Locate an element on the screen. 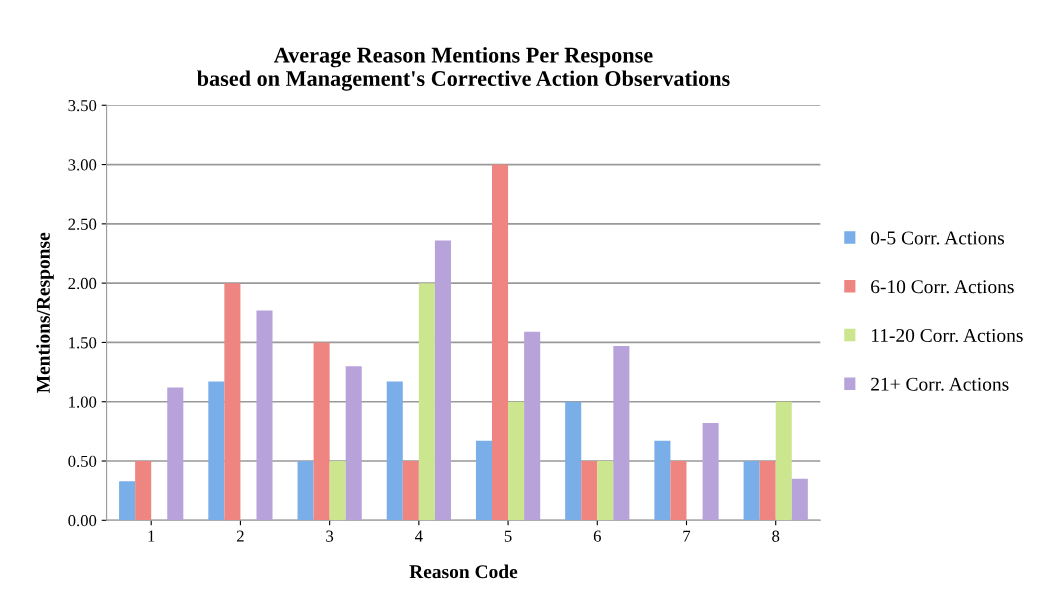 This screenshot has width=1045, height=605. legend-label: 11-20 Corr. Actions is located at coordinates (947, 335).